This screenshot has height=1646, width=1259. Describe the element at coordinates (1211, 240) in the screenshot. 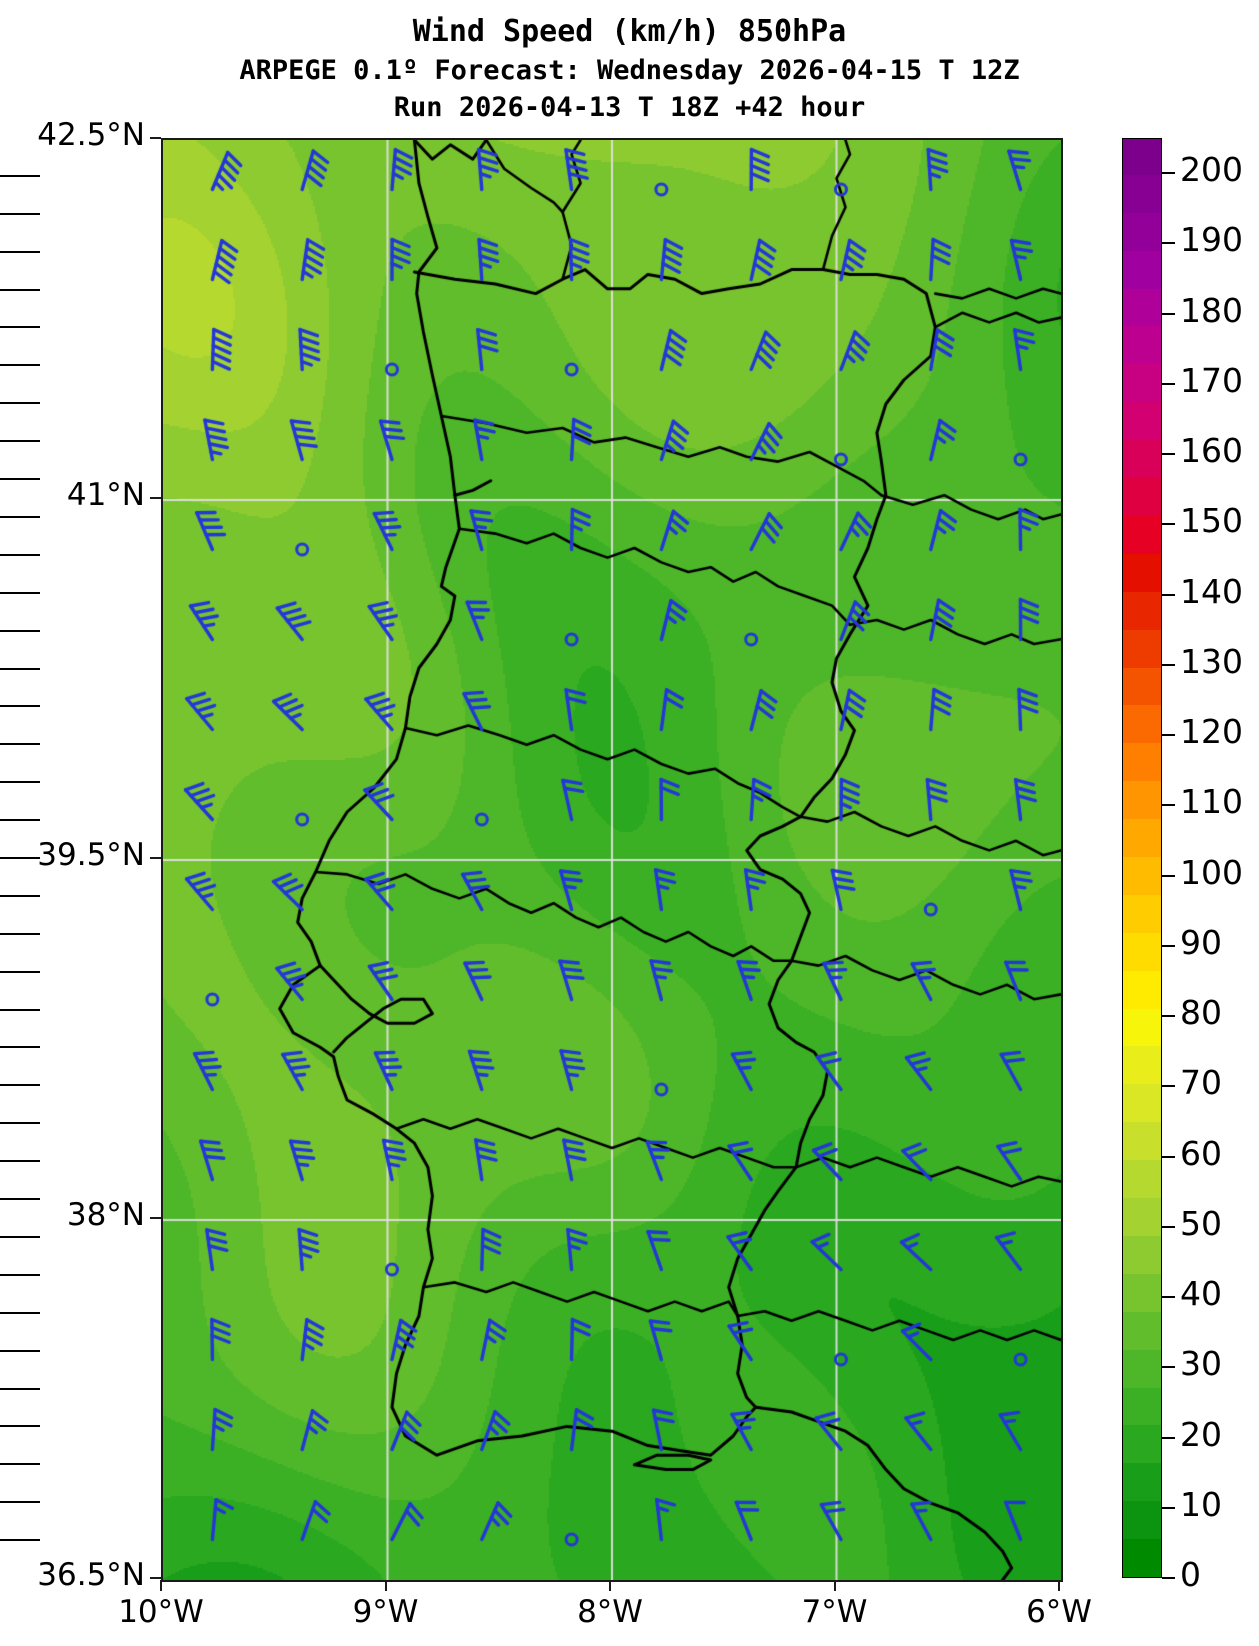

I see `colorbar-tick-label: 190` at that location.